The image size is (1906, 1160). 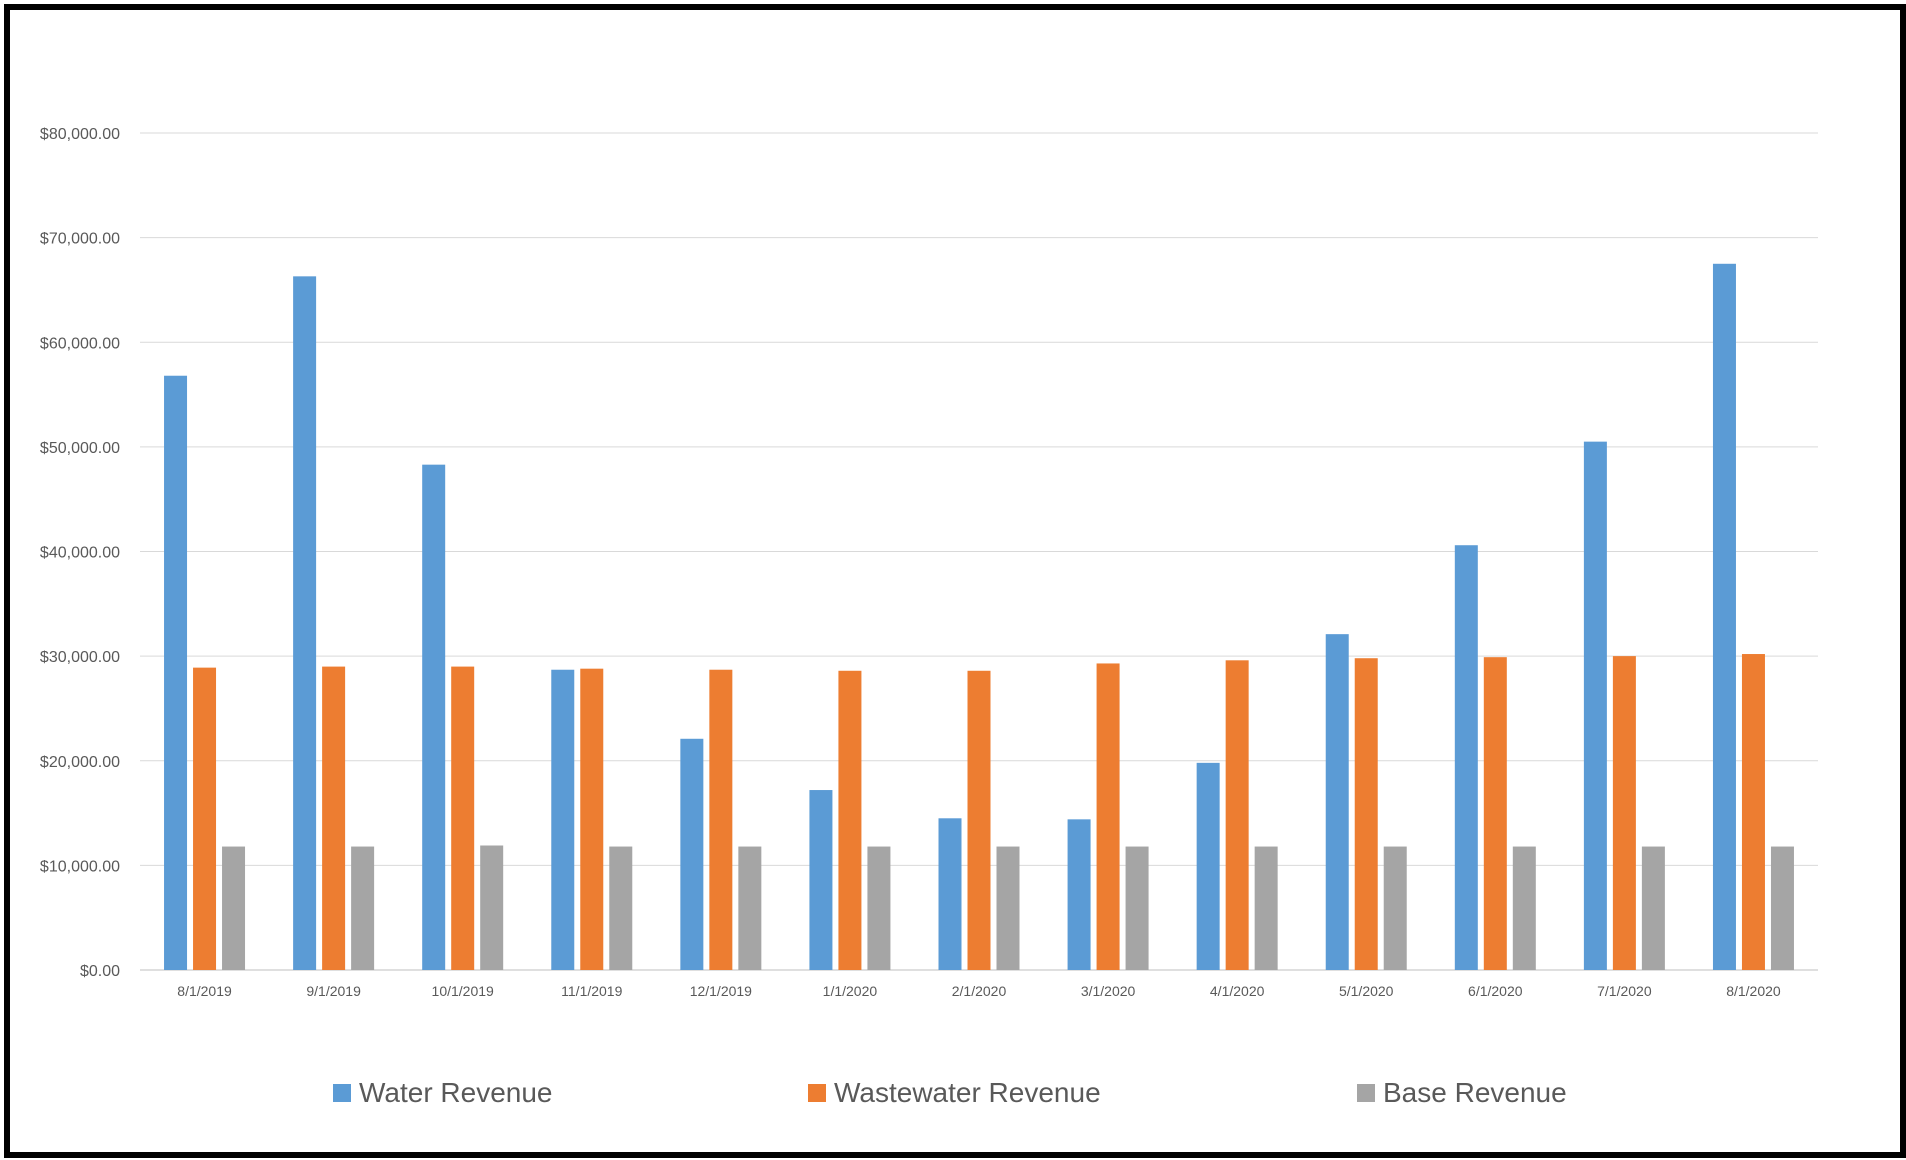 I want to click on legend-label: Base Revenue, so click(x=1475, y=1092).